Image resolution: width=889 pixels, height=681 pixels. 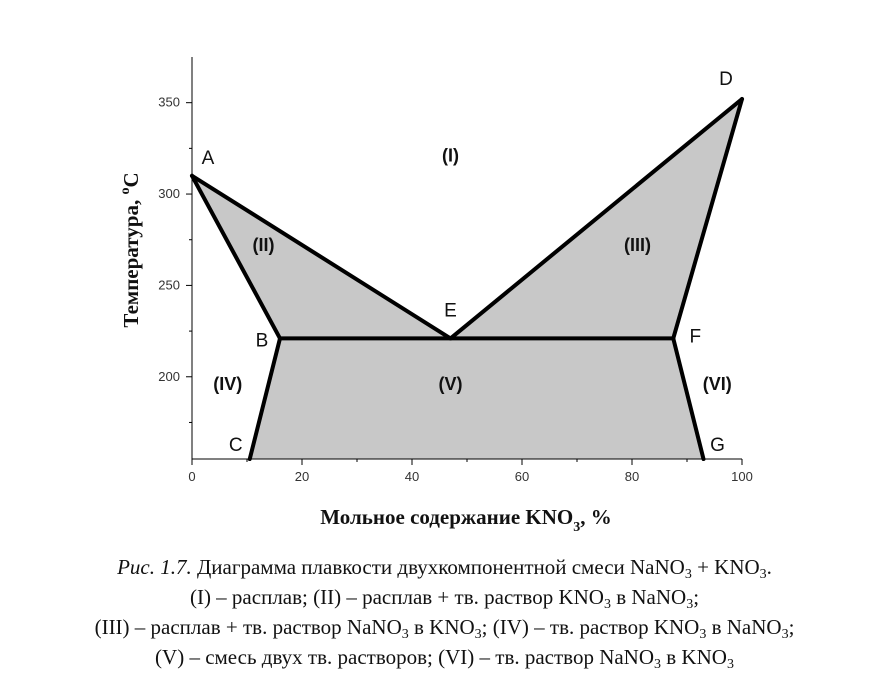 What do you see at coordinates (248, 627) in the screenshot?
I see `caption-text: (III) – расплав + тв. раствор NaNO` at bounding box center [248, 627].